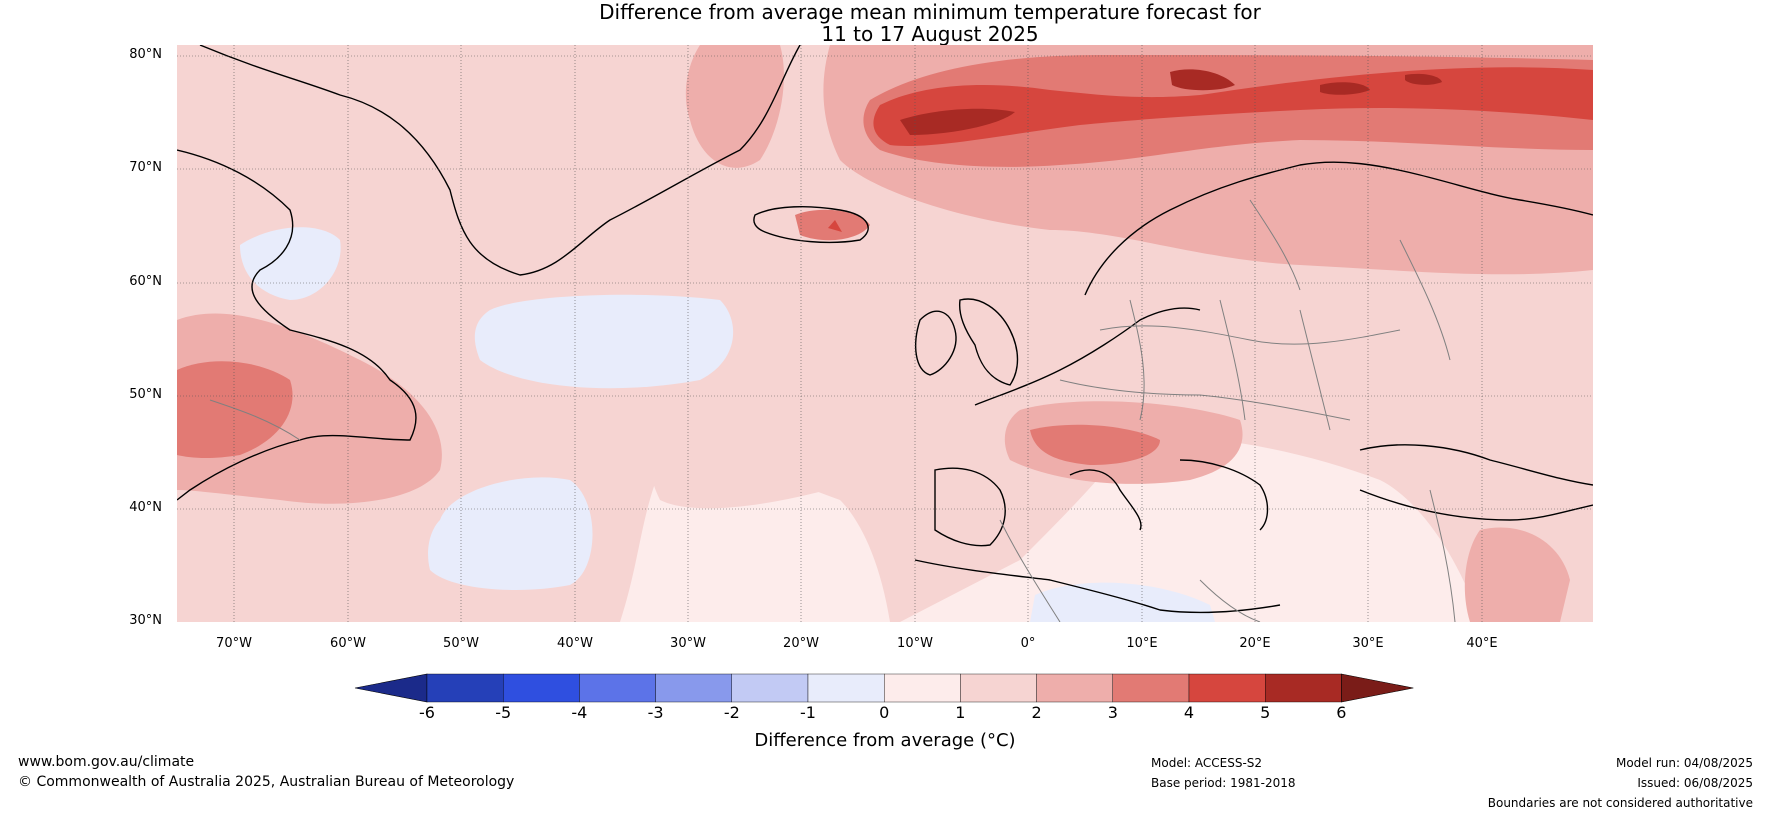 The height and width of the screenshot is (816, 1770). I want to click on lon-label-20e: 20°E, so click(1255, 643).